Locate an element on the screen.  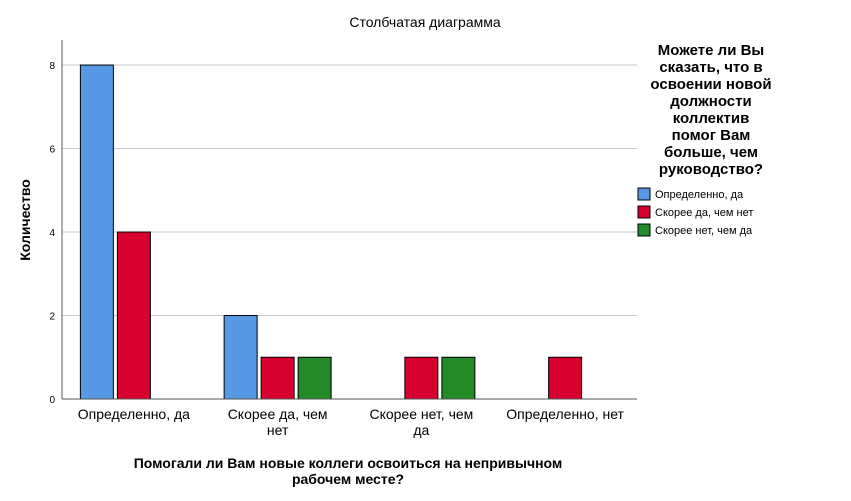
y-tick-label: 4 is located at coordinates (52, 233).